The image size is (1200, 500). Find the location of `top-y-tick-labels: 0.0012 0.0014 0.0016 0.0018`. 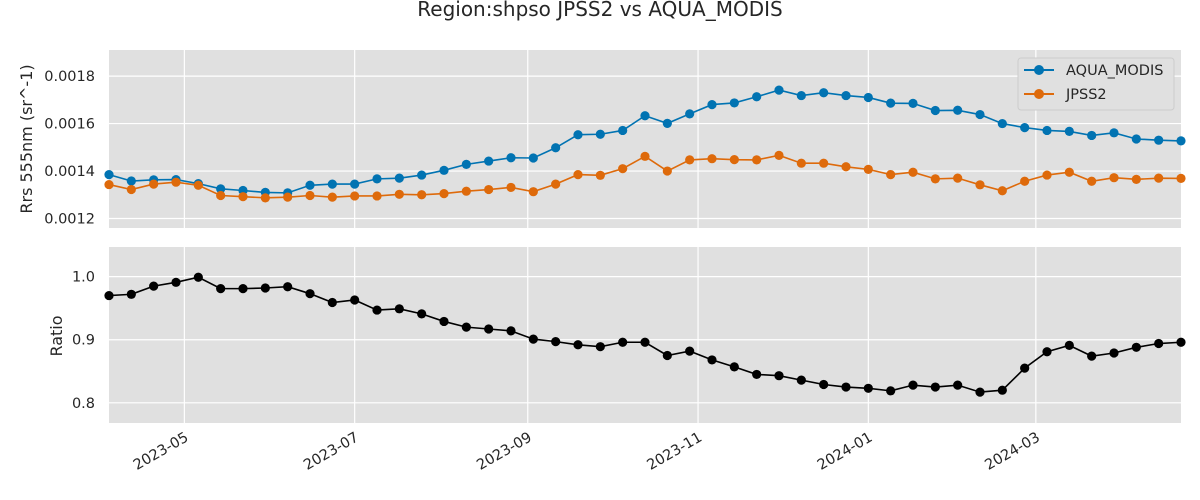

top-y-tick-labels: 0.0012 0.0014 0.0016 0.0018 is located at coordinates (69, 148).